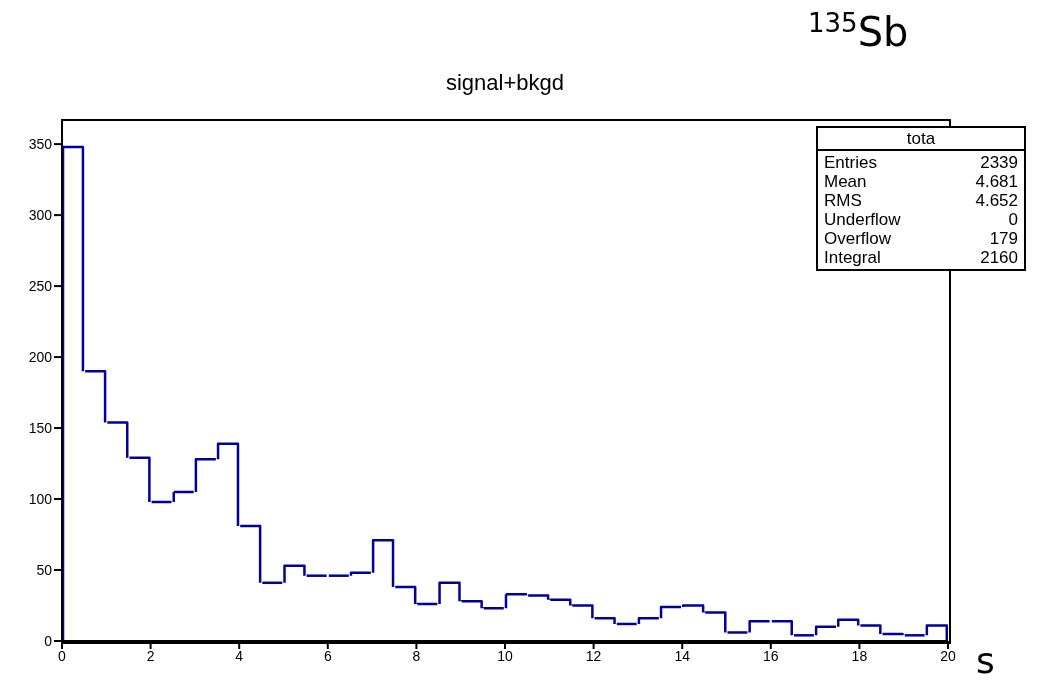 The image size is (1044, 700). I want to click on text: Underflow 0, so click(921, 219).